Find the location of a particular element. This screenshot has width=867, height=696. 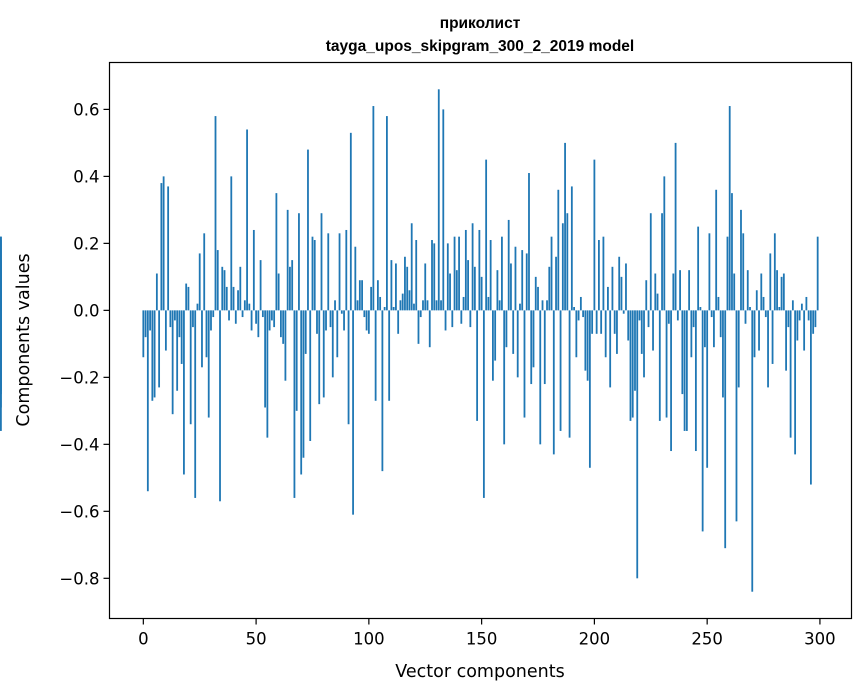

y-tick-label: 0.6 is located at coordinates (86, 109).